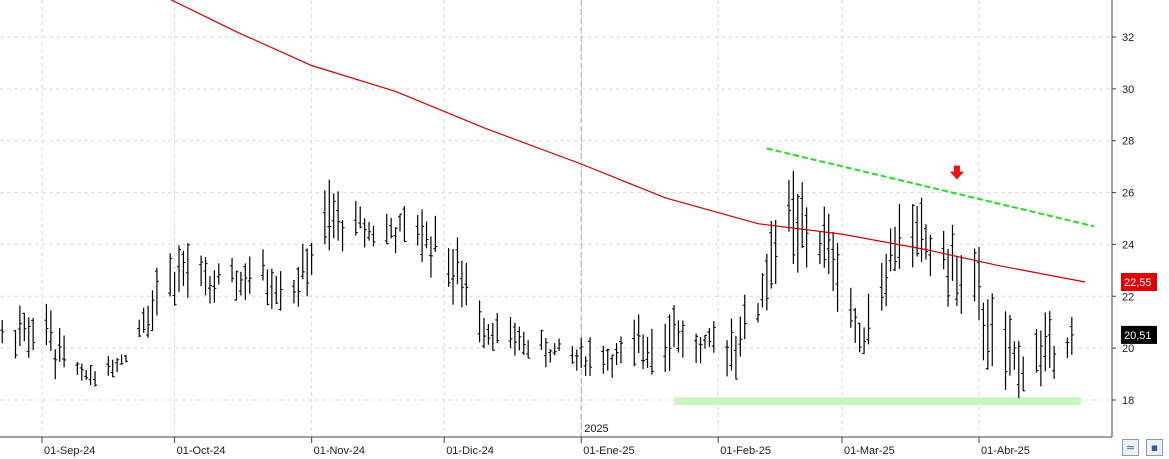  Describe the element at coordinates (1128, 194) in the screenshot. I see `y-tick-label: 26` at that location.